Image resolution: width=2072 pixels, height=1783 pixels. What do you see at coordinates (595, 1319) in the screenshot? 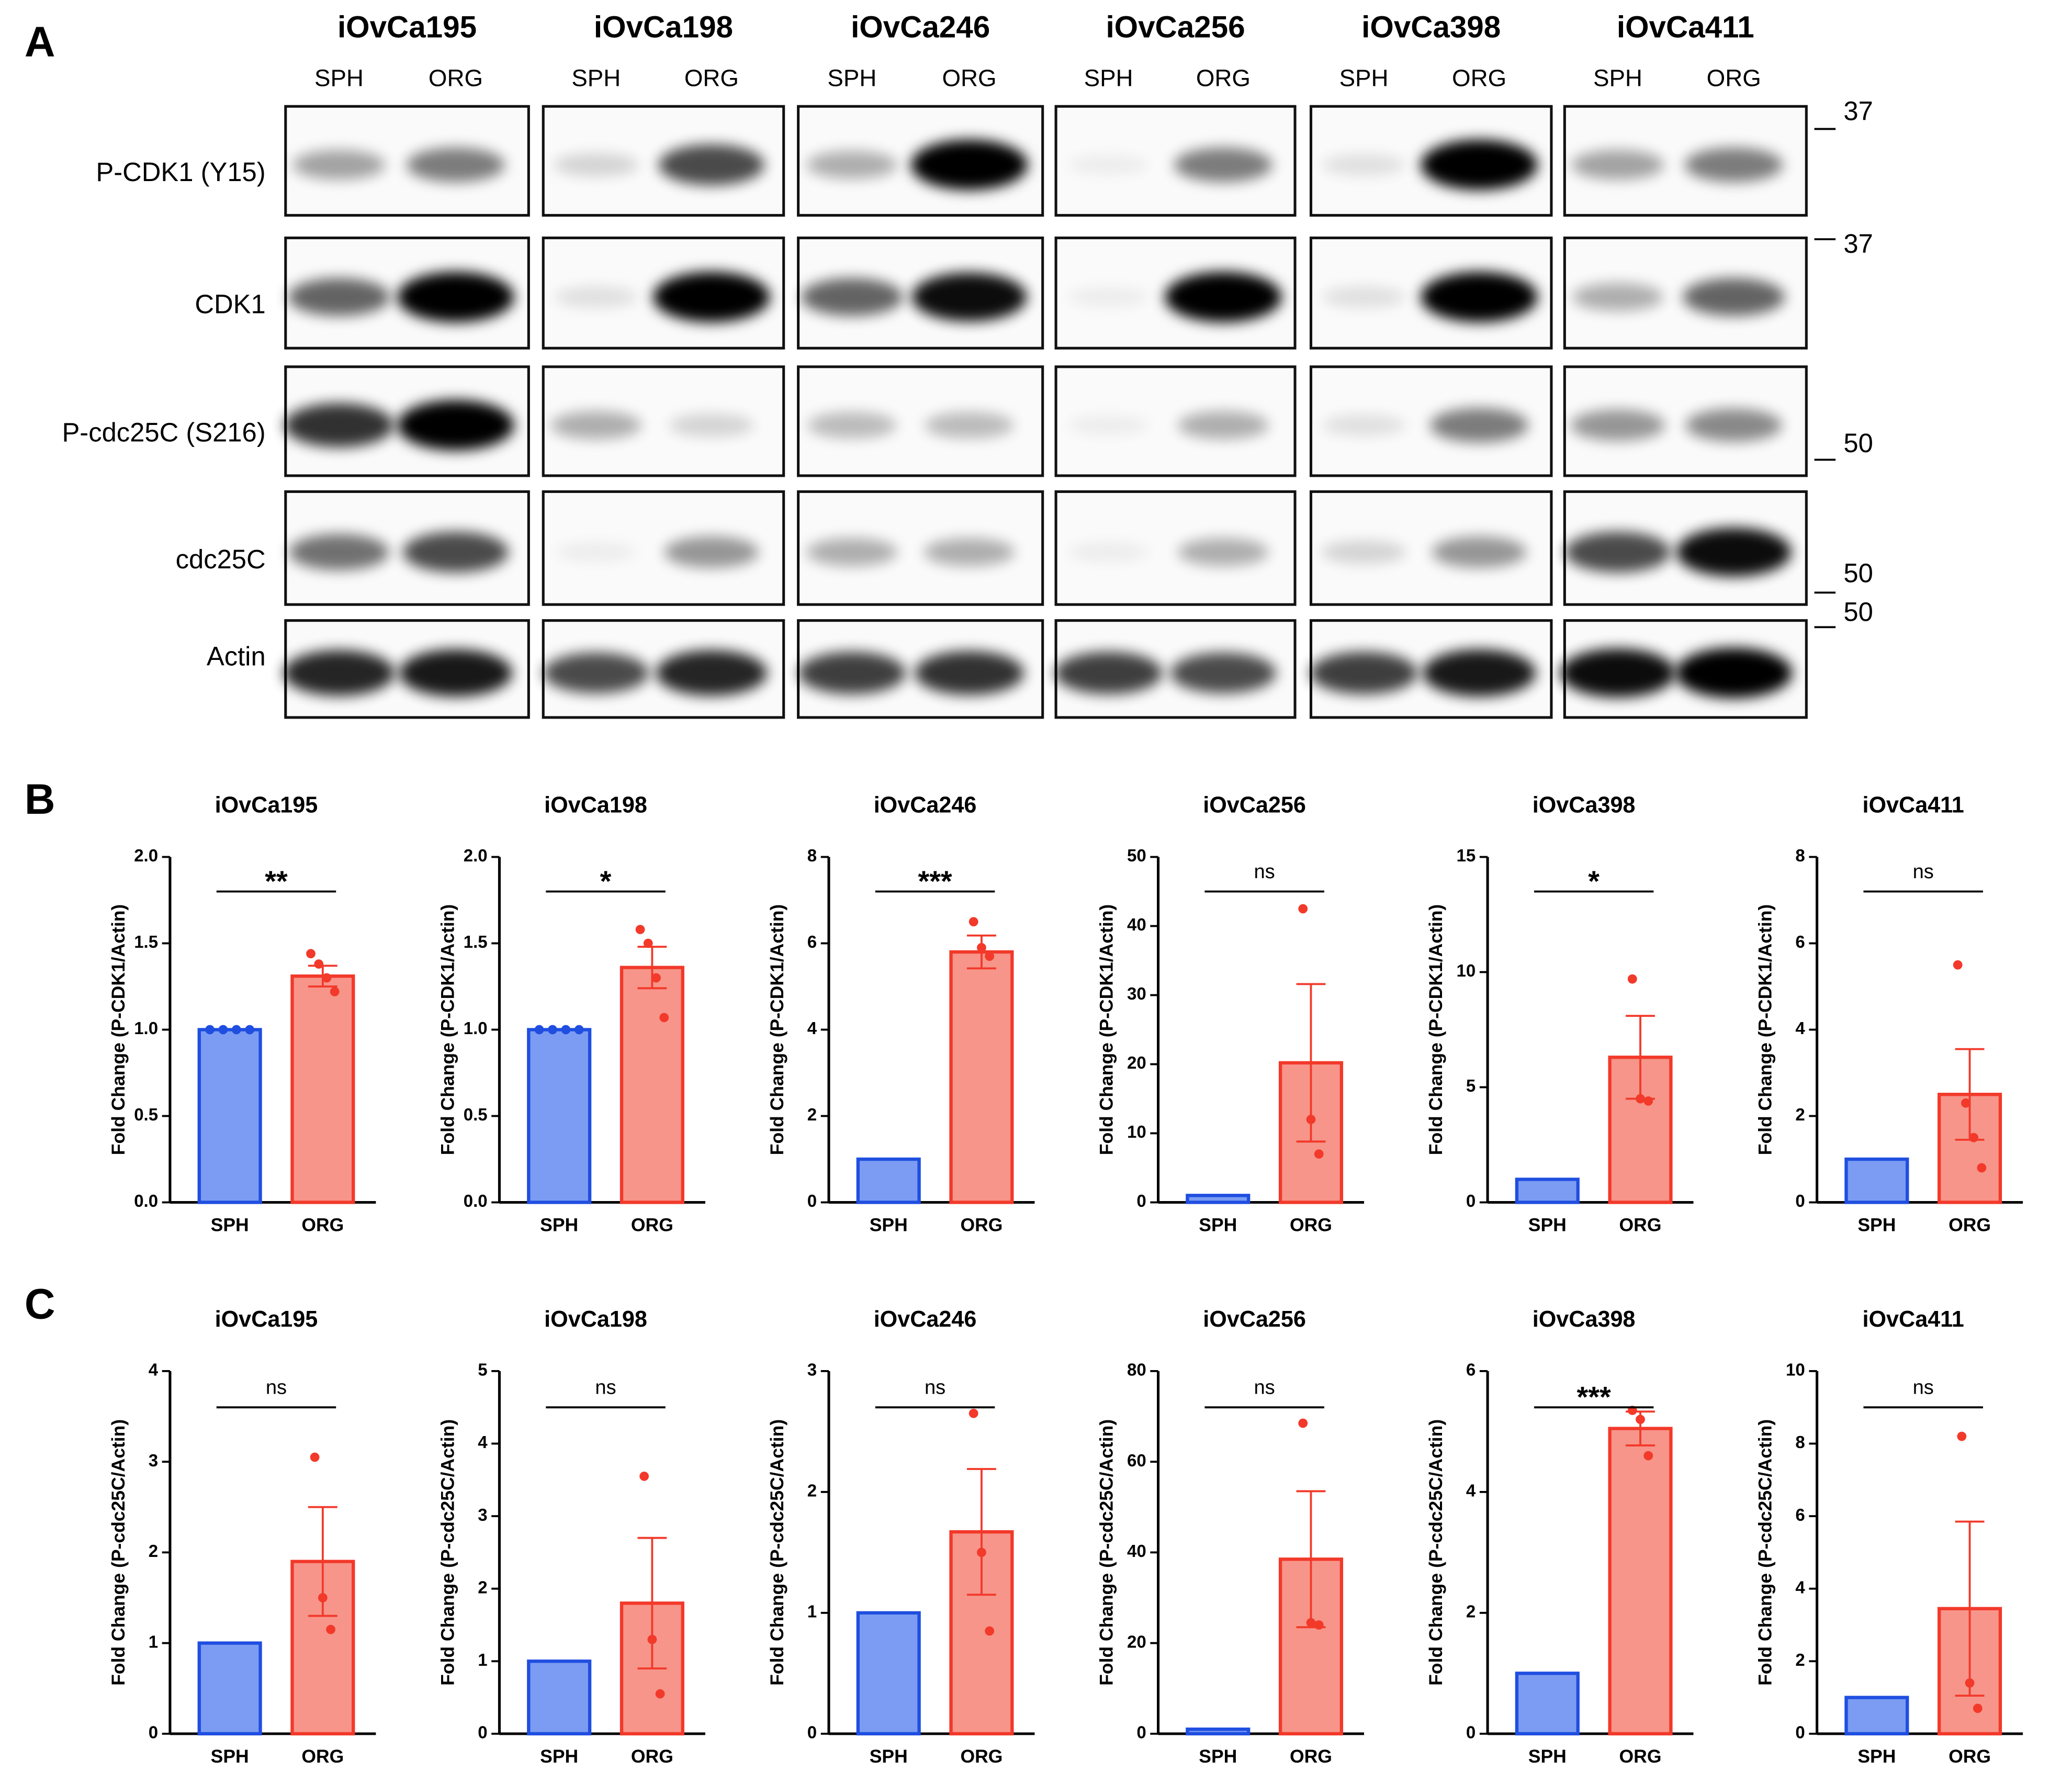
I see `chart-title: iOvCa198` at bounding box center [595, 1319].